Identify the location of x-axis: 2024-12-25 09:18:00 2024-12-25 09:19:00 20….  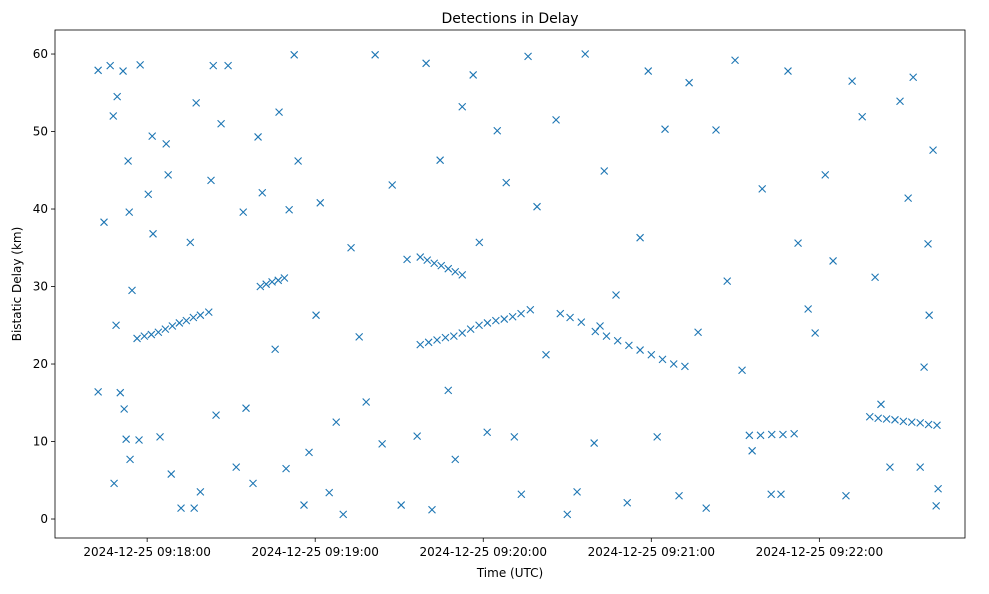
(483, 548).